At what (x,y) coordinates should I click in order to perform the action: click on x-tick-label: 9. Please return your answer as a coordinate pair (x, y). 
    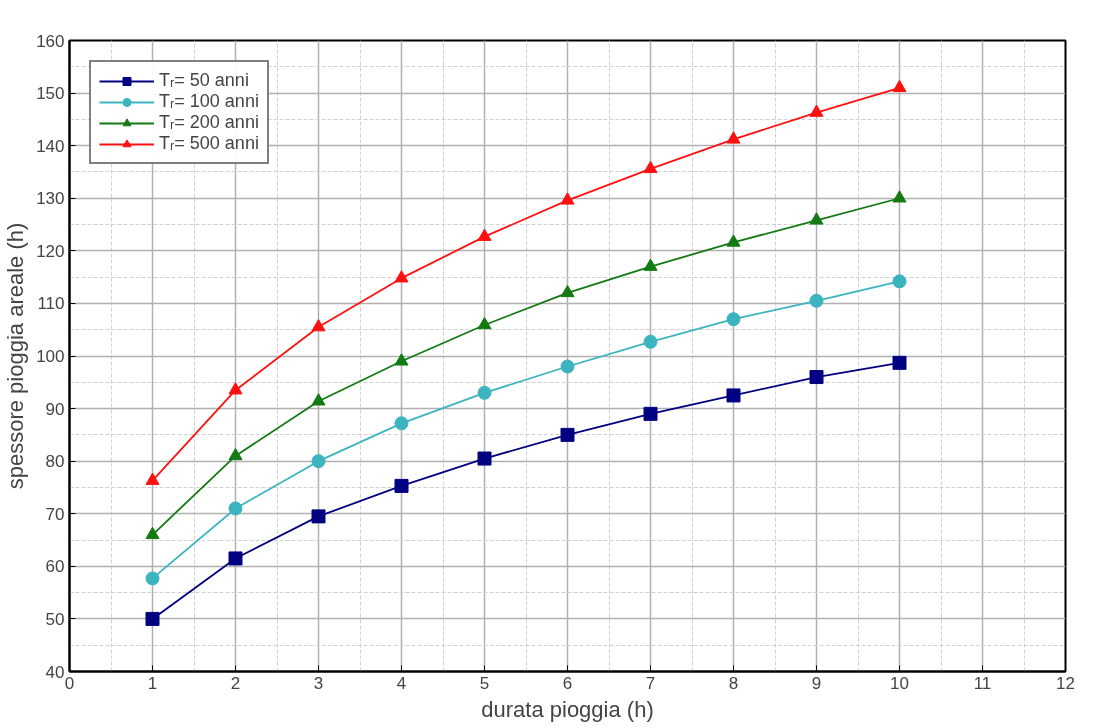
    Looking at the image, I should click on (816, 683).